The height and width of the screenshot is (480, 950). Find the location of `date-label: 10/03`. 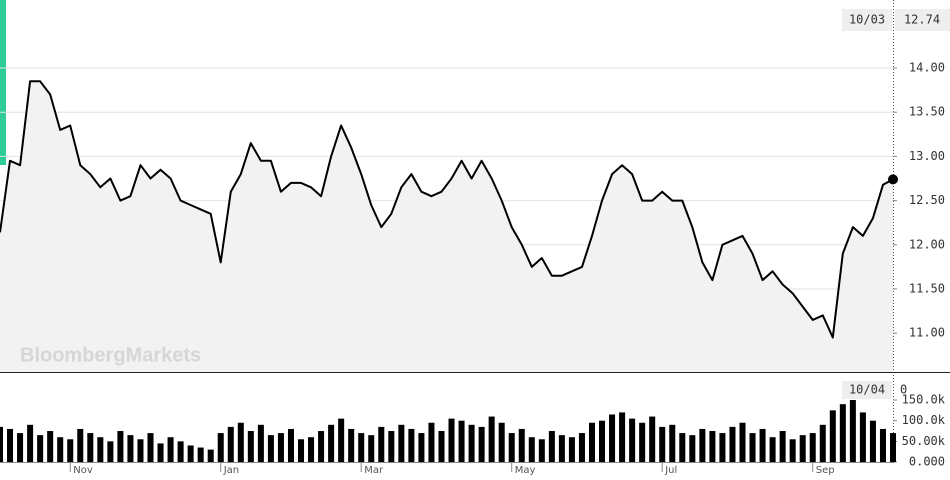

date-label: 10/03 is located at coordinates (867, 20).